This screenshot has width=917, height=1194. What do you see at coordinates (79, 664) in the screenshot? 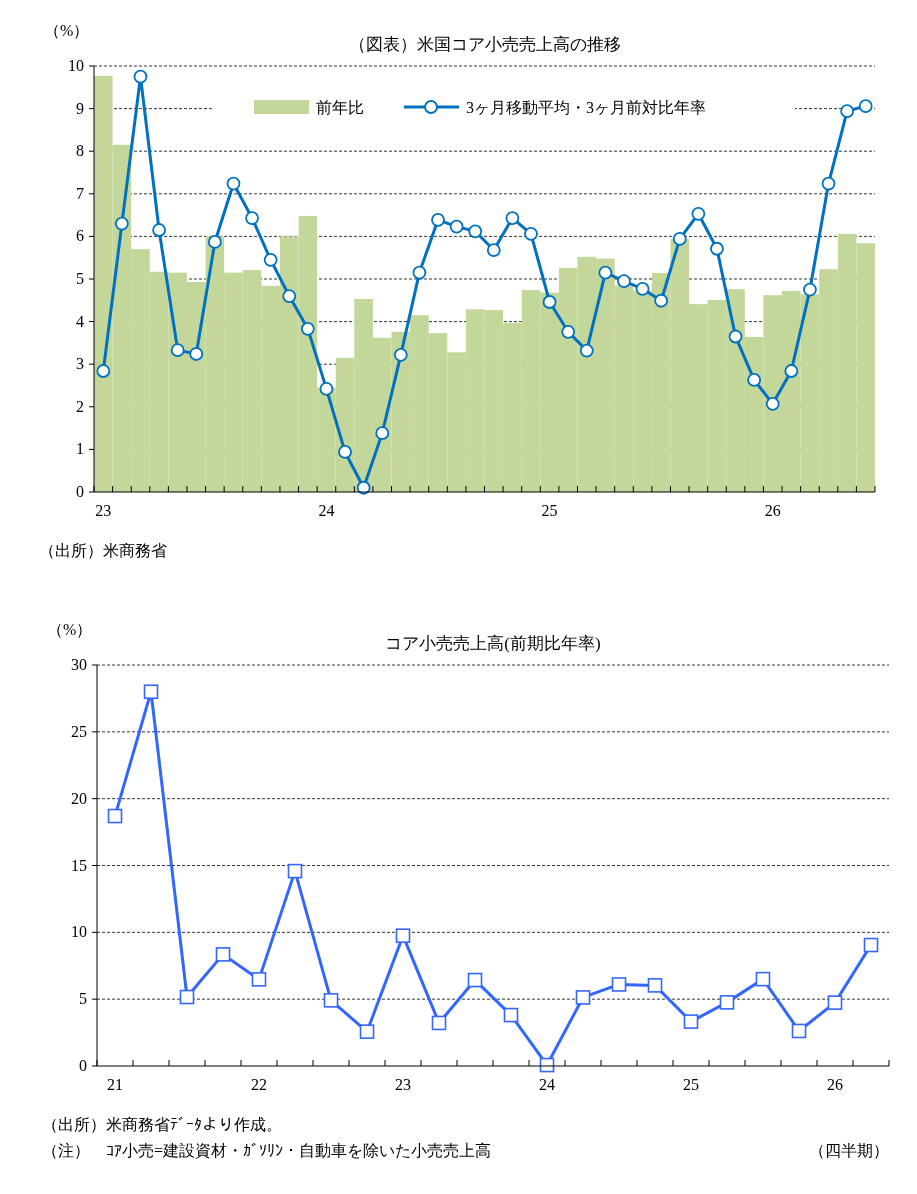
I see `y-tick-label: 30` at bounding box center [79, 664].